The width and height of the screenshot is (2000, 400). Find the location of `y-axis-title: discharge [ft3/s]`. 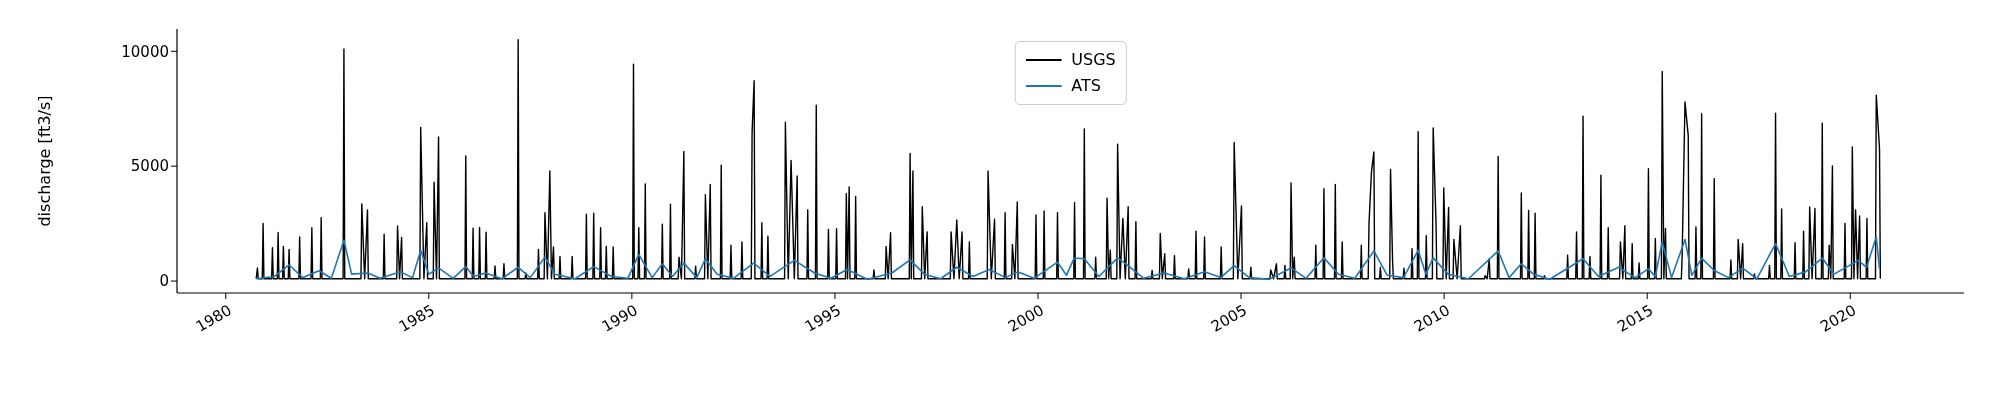

y-axis-title: discharge [ft3/s] is located at coordinates (44, 161).